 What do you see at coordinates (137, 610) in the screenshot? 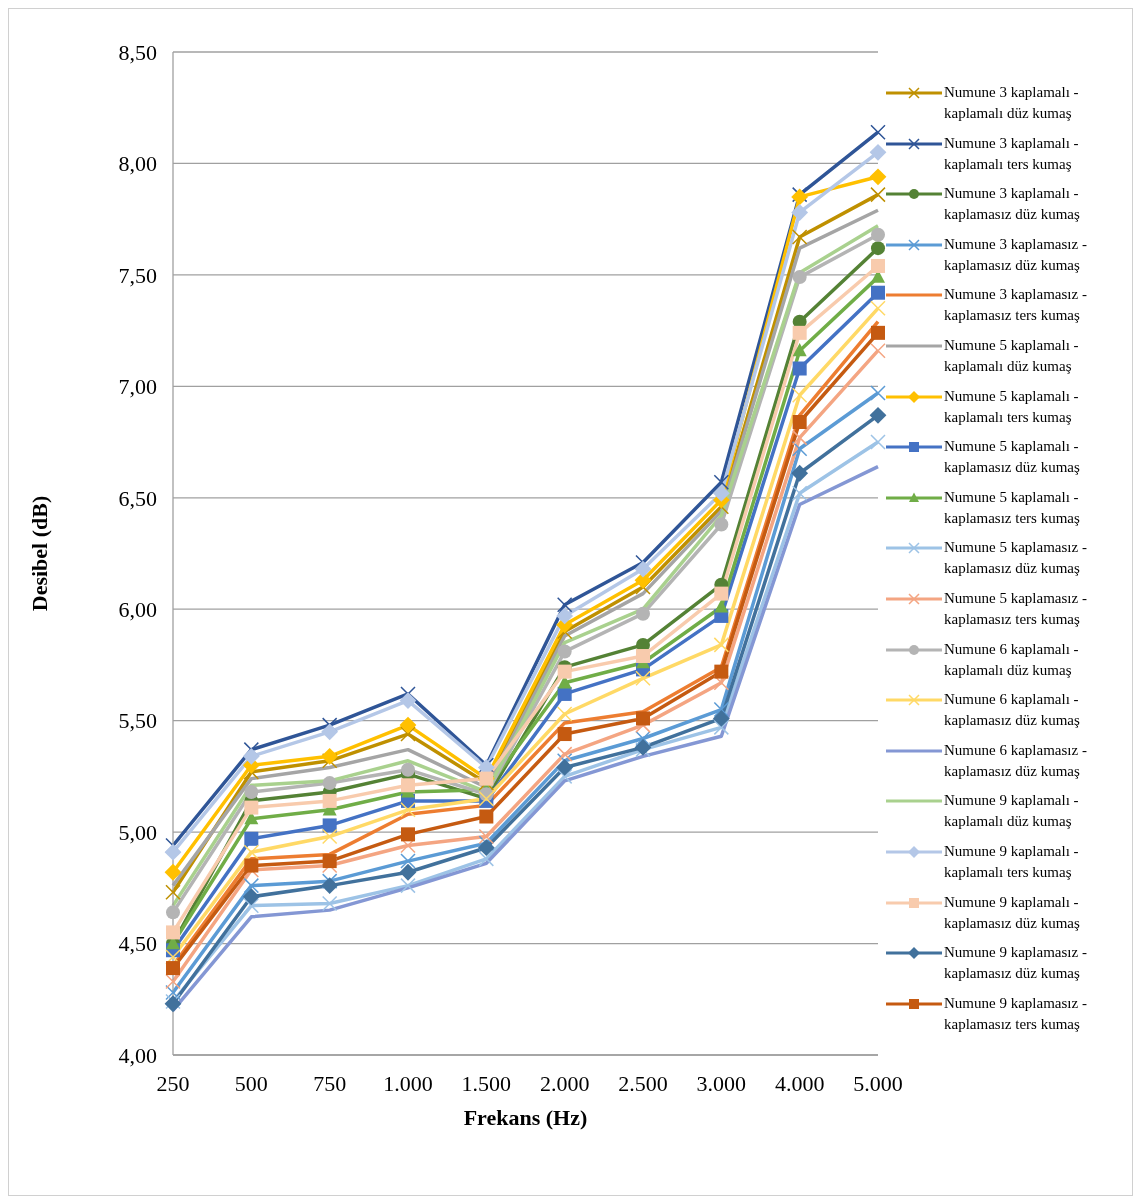
I see `y-tick-label: 6,00` at bounding box center [137, 610].